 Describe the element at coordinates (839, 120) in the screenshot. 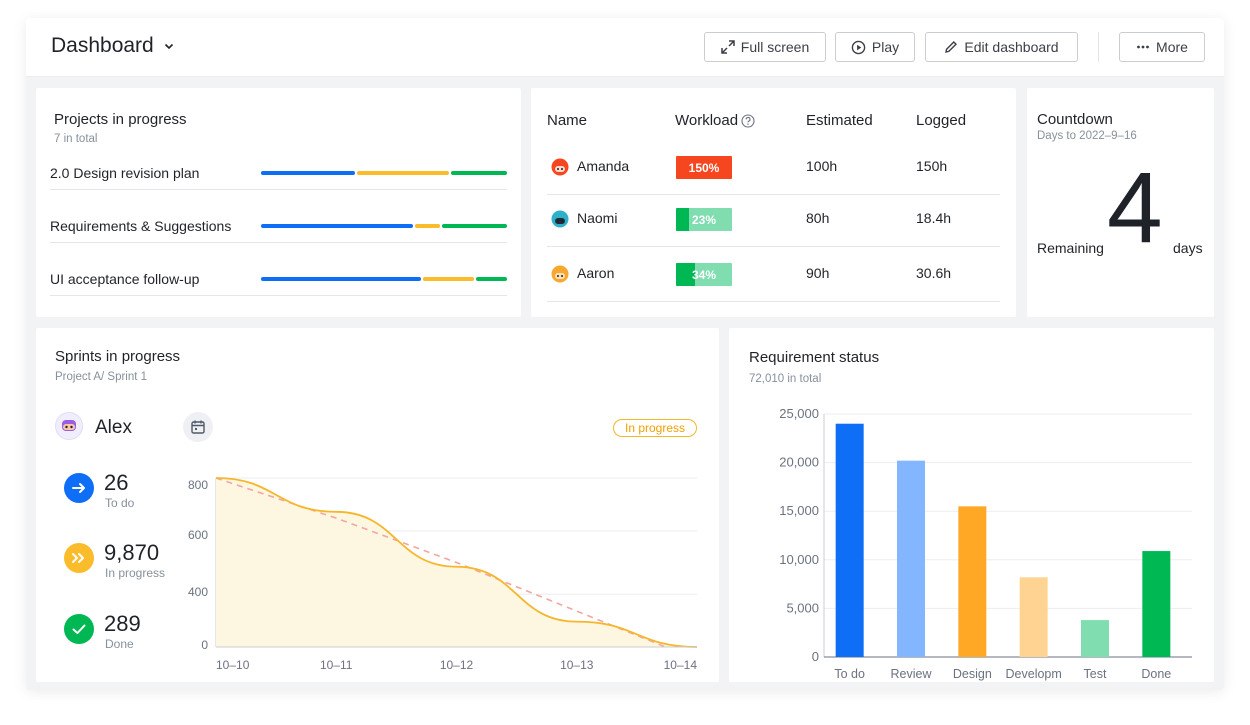

I see `column-header-estimated: Estimated` at that location.